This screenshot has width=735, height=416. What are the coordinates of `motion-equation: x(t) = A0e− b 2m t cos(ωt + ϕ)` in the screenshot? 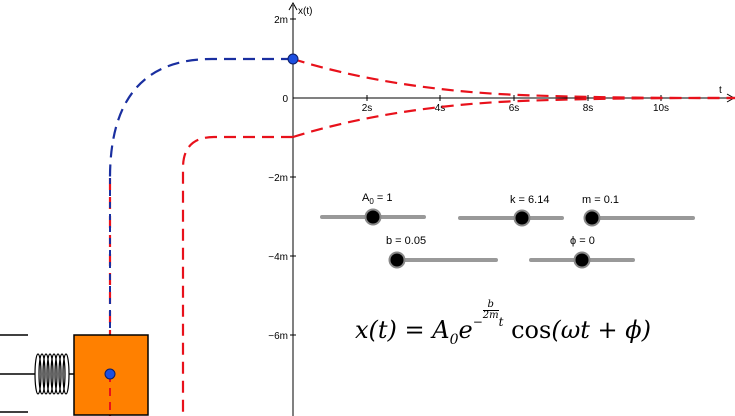 It's located at (503, 323).